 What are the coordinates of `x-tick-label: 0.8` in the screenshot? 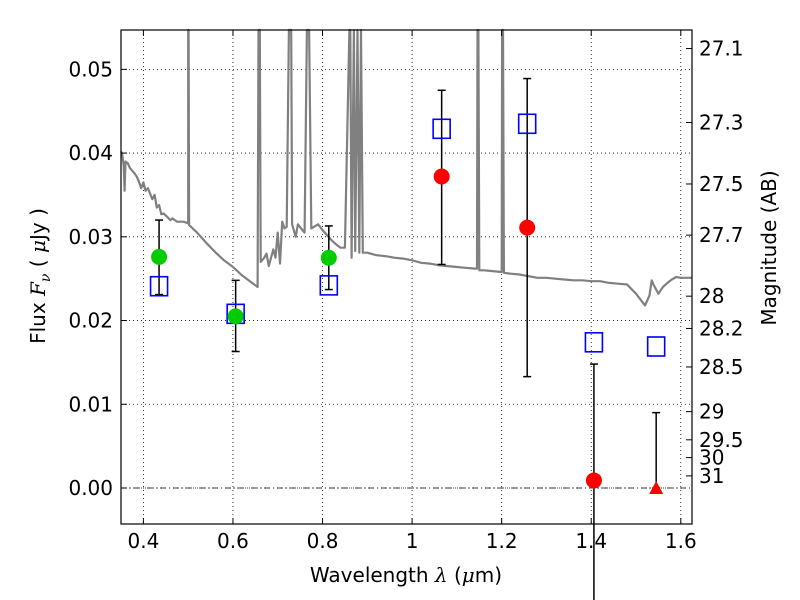 It's located at (323, 541).